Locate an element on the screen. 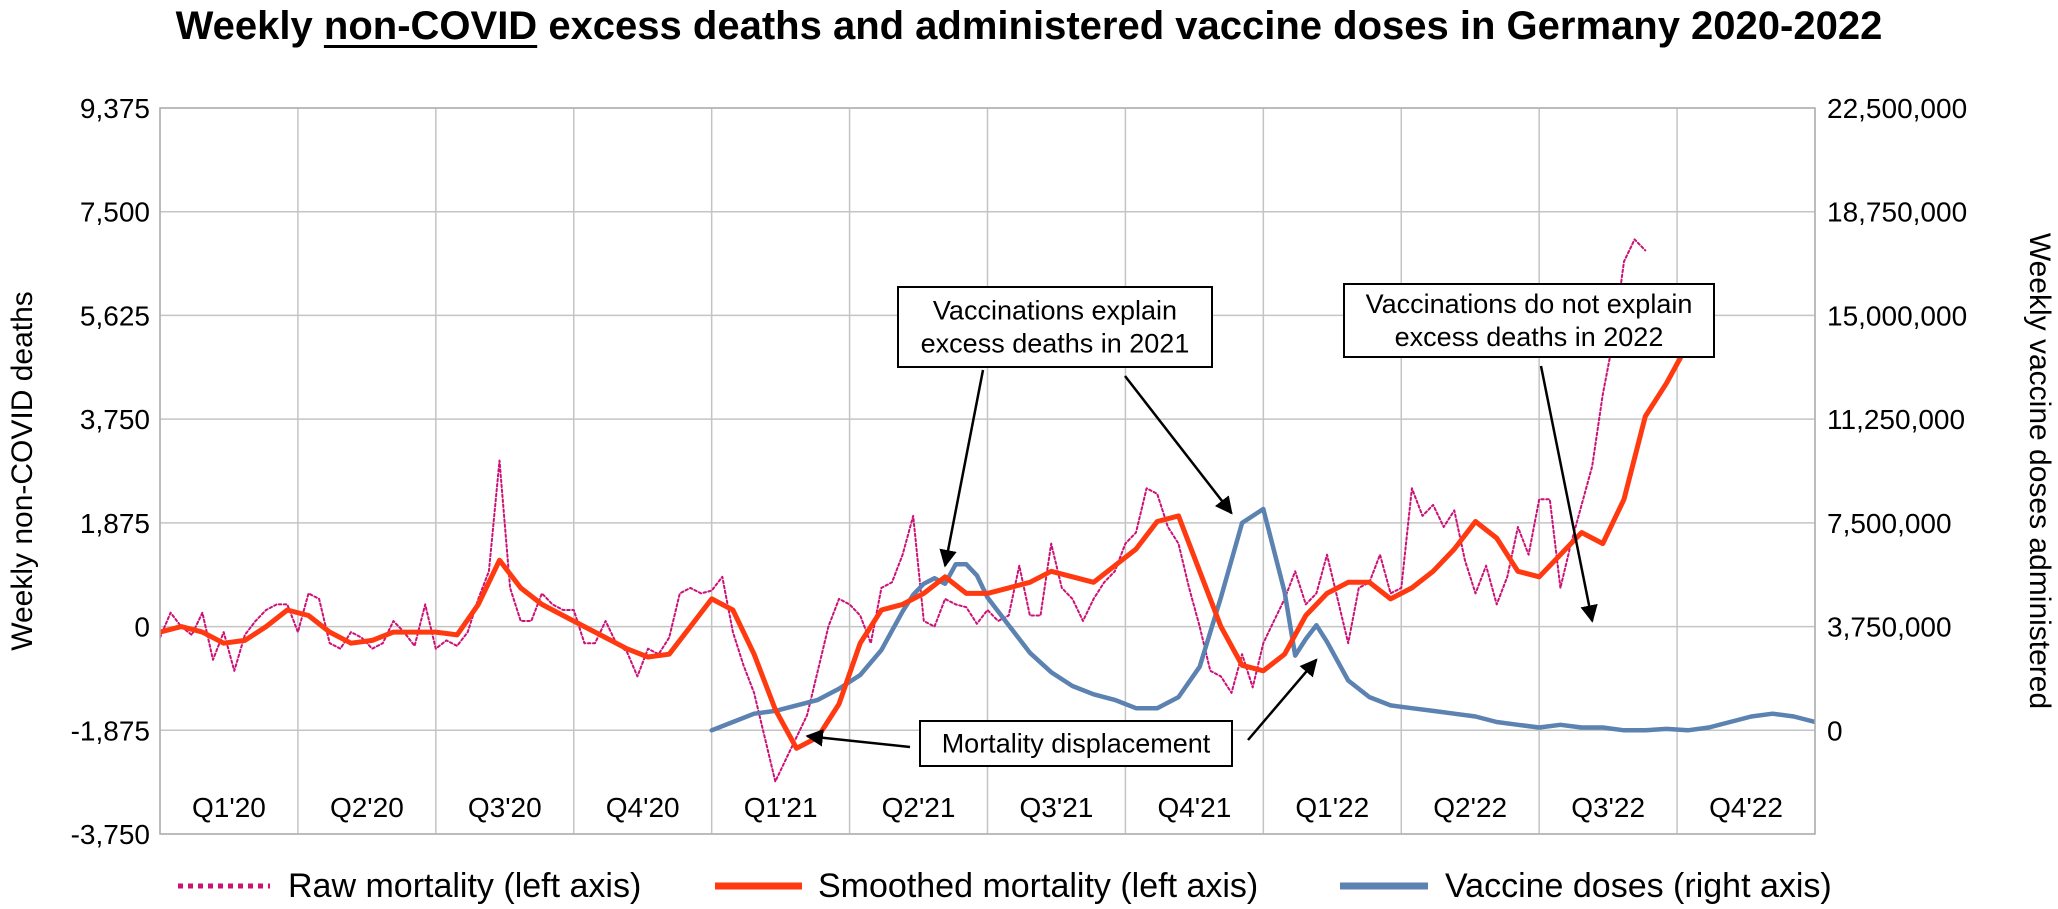 This screenshot has height=909, width=2058. right-tick-label: 18,750,000 is located at coordinates (1897, 212).